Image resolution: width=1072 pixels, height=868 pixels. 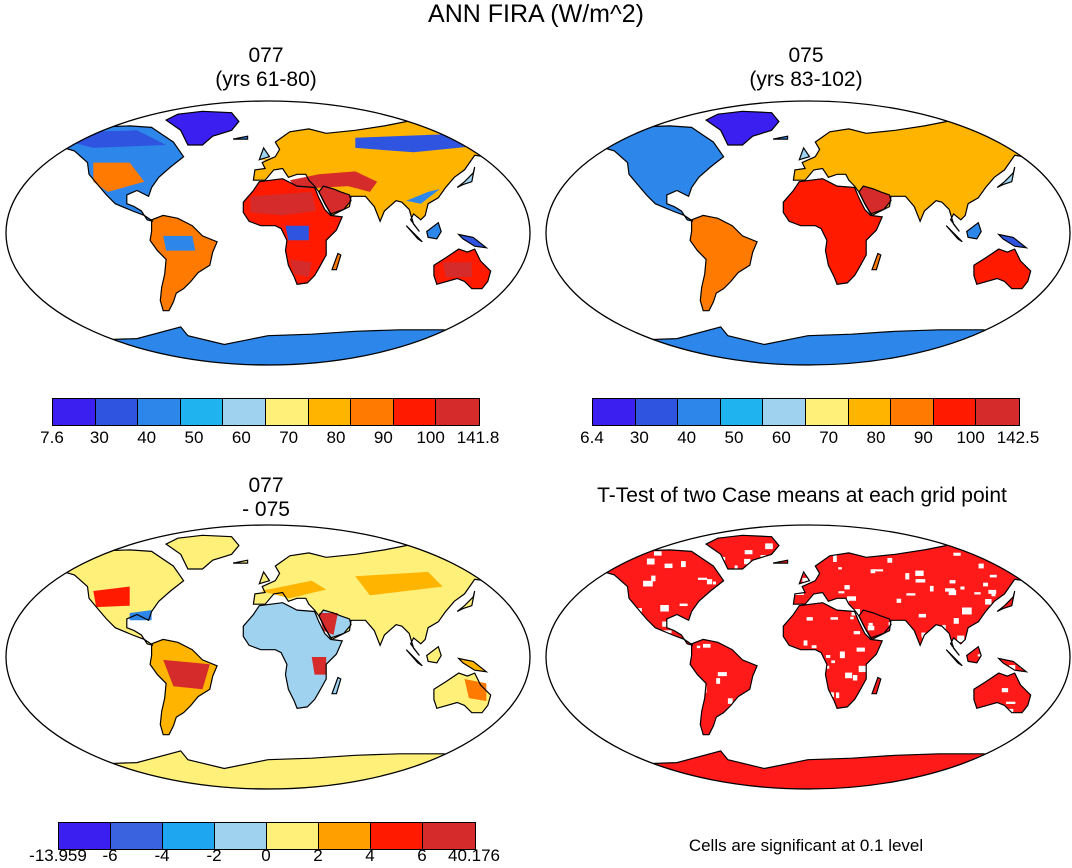 What do you see at coordinates (1002, 269) in the screenshot?
I see `land-australia` at bounding box center [1002, 269].